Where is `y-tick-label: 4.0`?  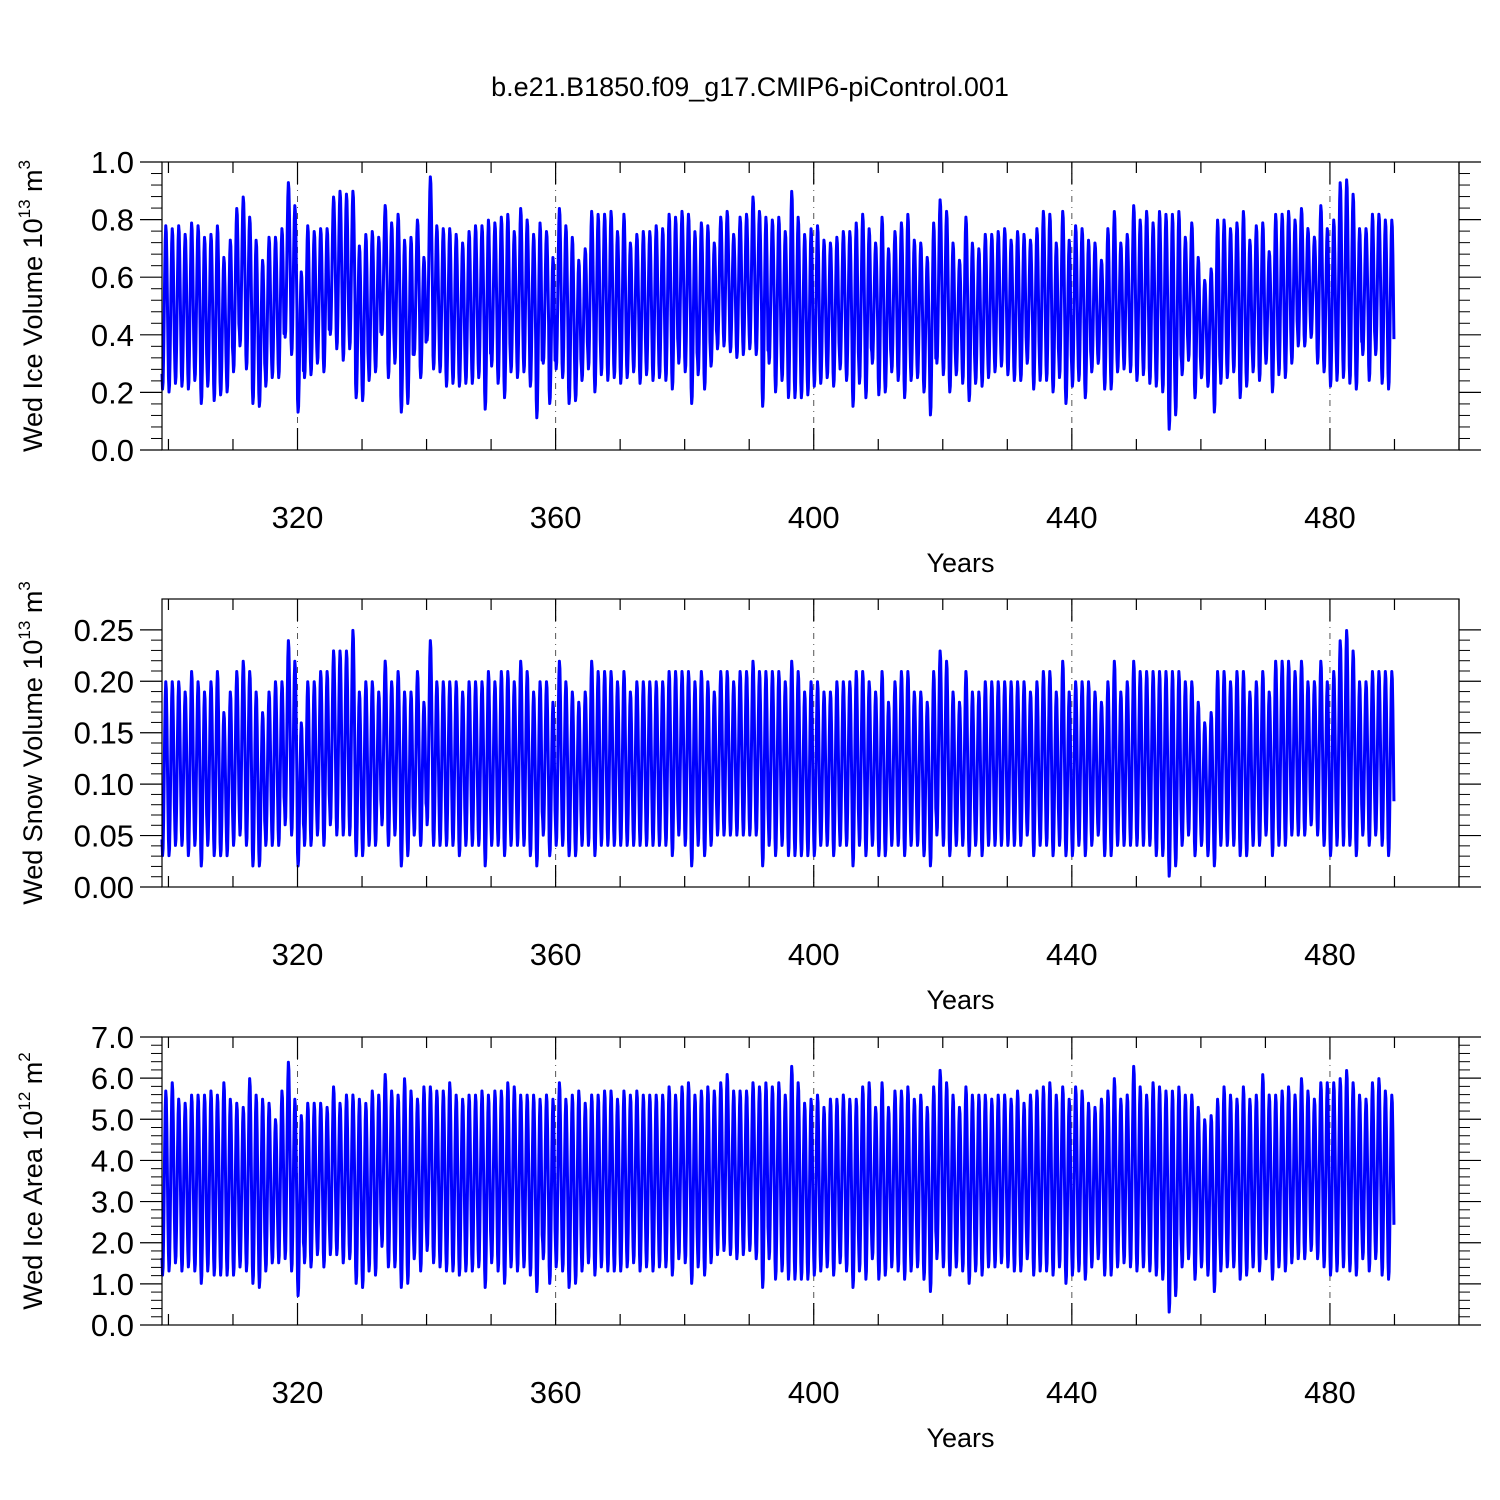 y-tick-label: 4.0 is located at coordinates (112, 1160).